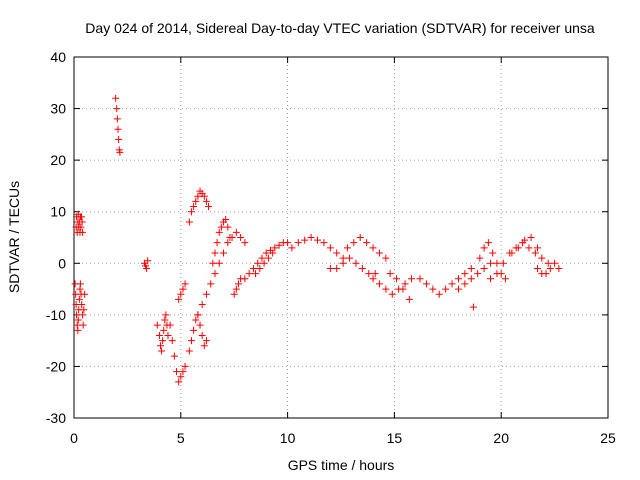 The width and height of the screenshot is (640, 480). What do you see at coordinates (58, 212) in the screenshot?
I see `y-tick-label: 10` at bounding box center [58, 212].